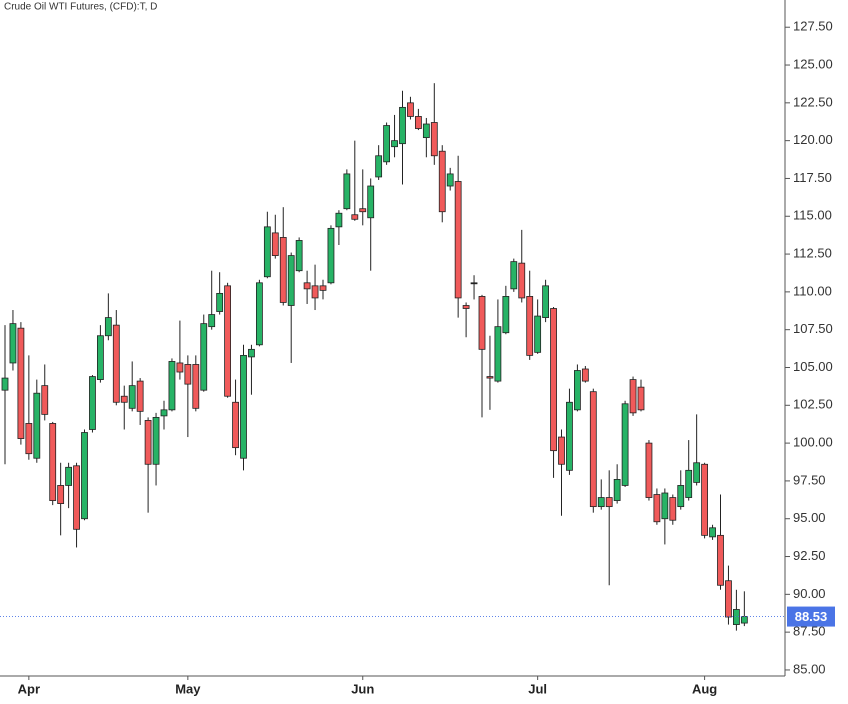 The width and height of the screenshot is (848, 704). What do you see at coordinates (813, 404) in the screenshot?
I see `y-tick-label: 102.50` at bounding box center [813, 404].